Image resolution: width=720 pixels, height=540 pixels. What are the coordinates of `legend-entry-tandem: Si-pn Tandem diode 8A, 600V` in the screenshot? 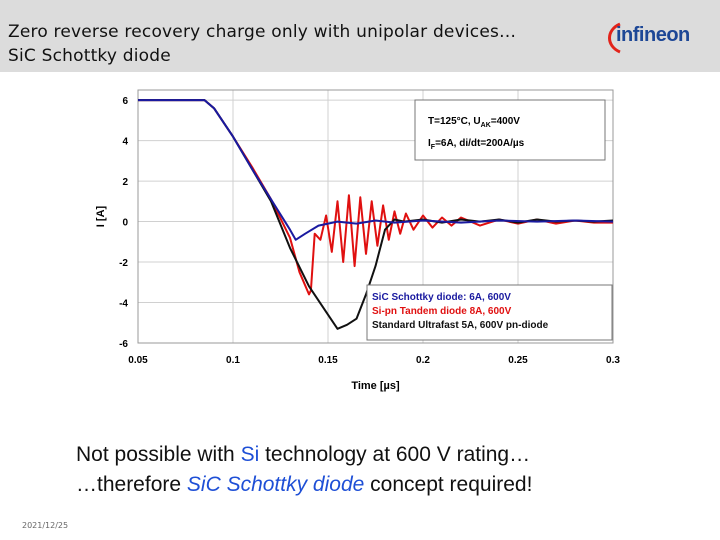 It's located at (442, 311).